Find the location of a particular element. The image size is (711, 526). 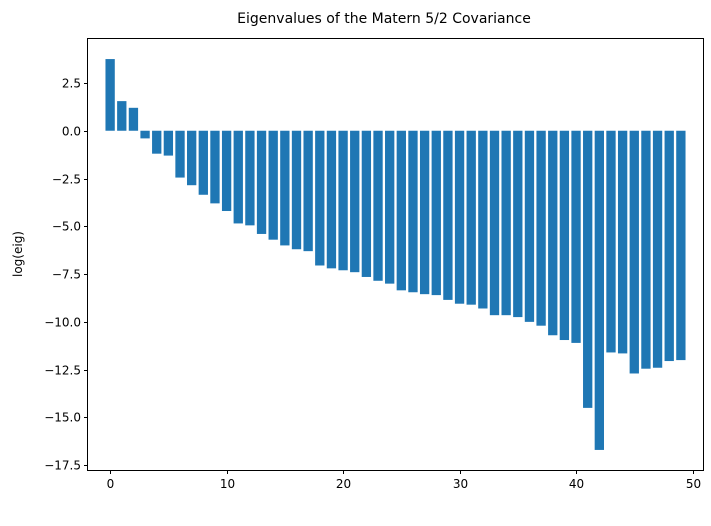

y-tick-label: −17.5 is located at coordinates (62, 466).